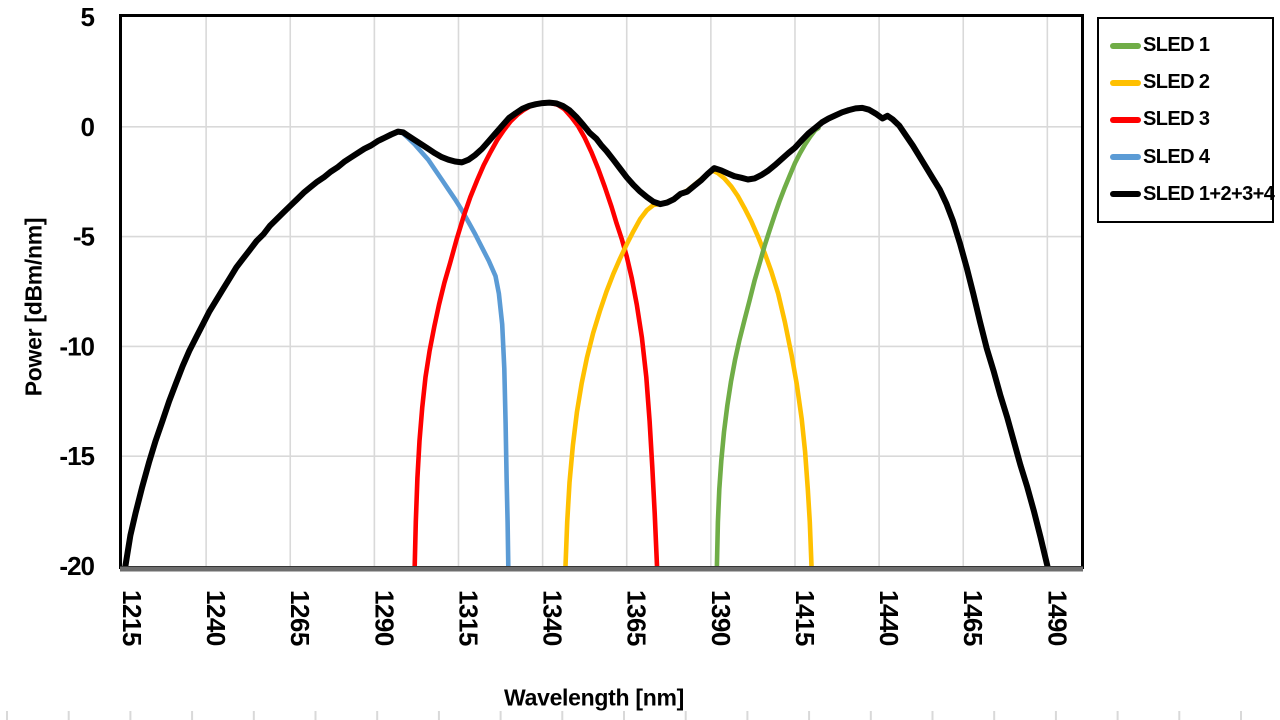 The width and height of the screenshot is (1280, 720). Describe the element at coordinates (594, 697) in the screenshot. I see `x-axis-title: Wavelength [nm]` at that location.